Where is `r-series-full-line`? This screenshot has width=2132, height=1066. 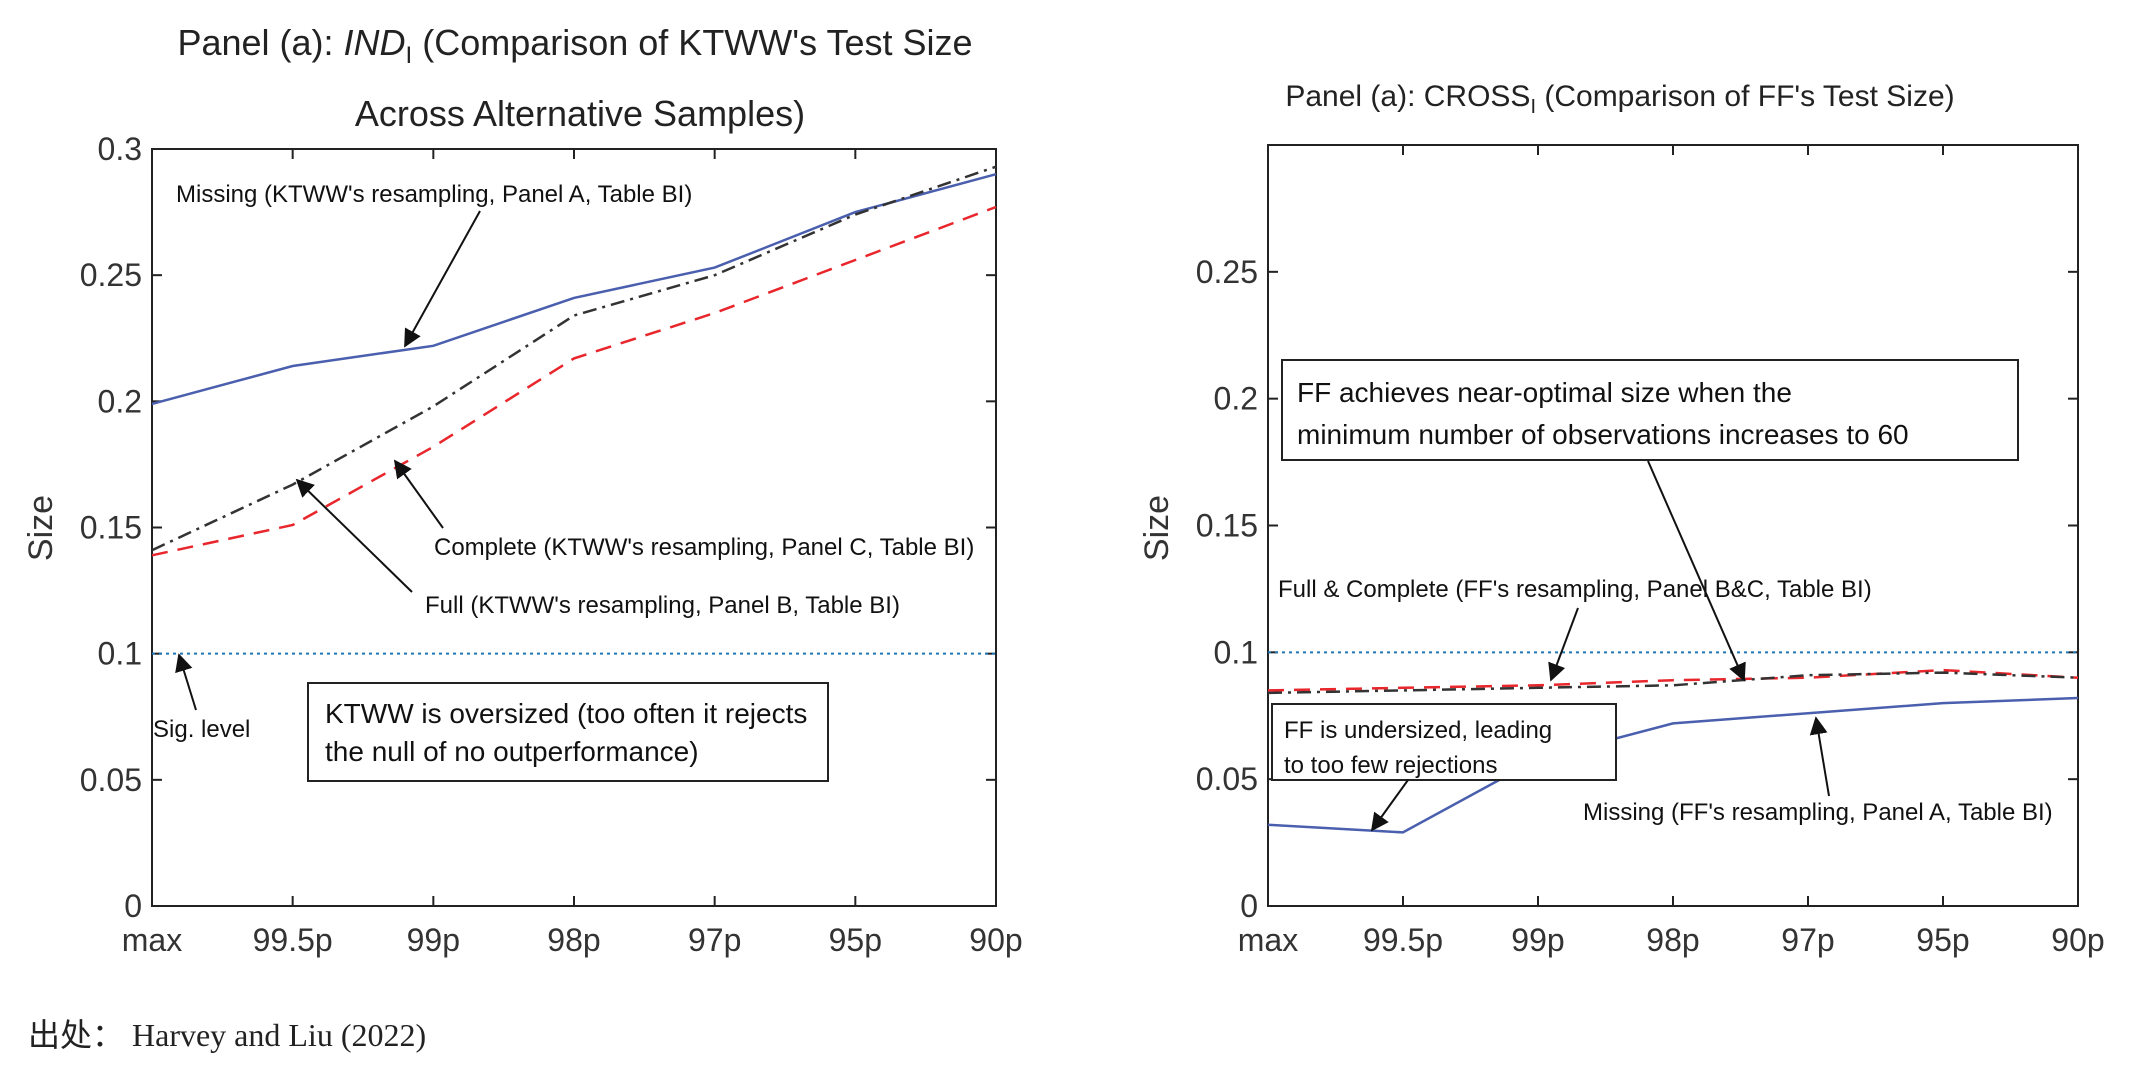 r-series-full-line is located at coordinates (1673, 683).